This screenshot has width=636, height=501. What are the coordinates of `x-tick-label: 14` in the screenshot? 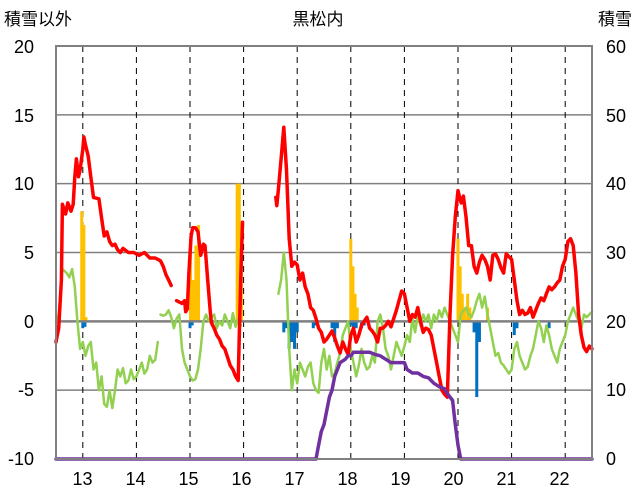 It's located at (135, 479).